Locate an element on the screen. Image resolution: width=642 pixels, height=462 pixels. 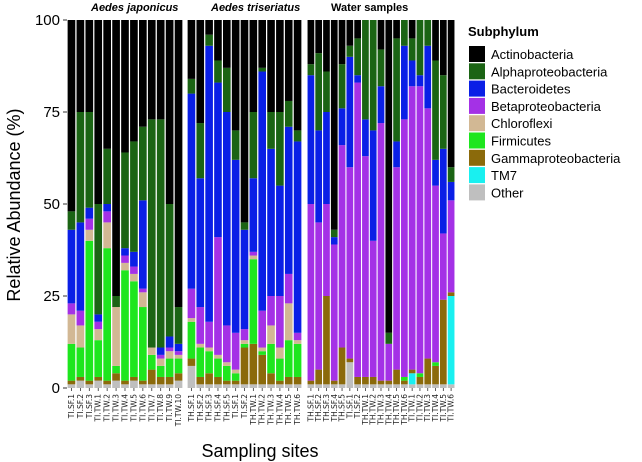
bar-TI.TW.10 is located at coordinates (178, 204).